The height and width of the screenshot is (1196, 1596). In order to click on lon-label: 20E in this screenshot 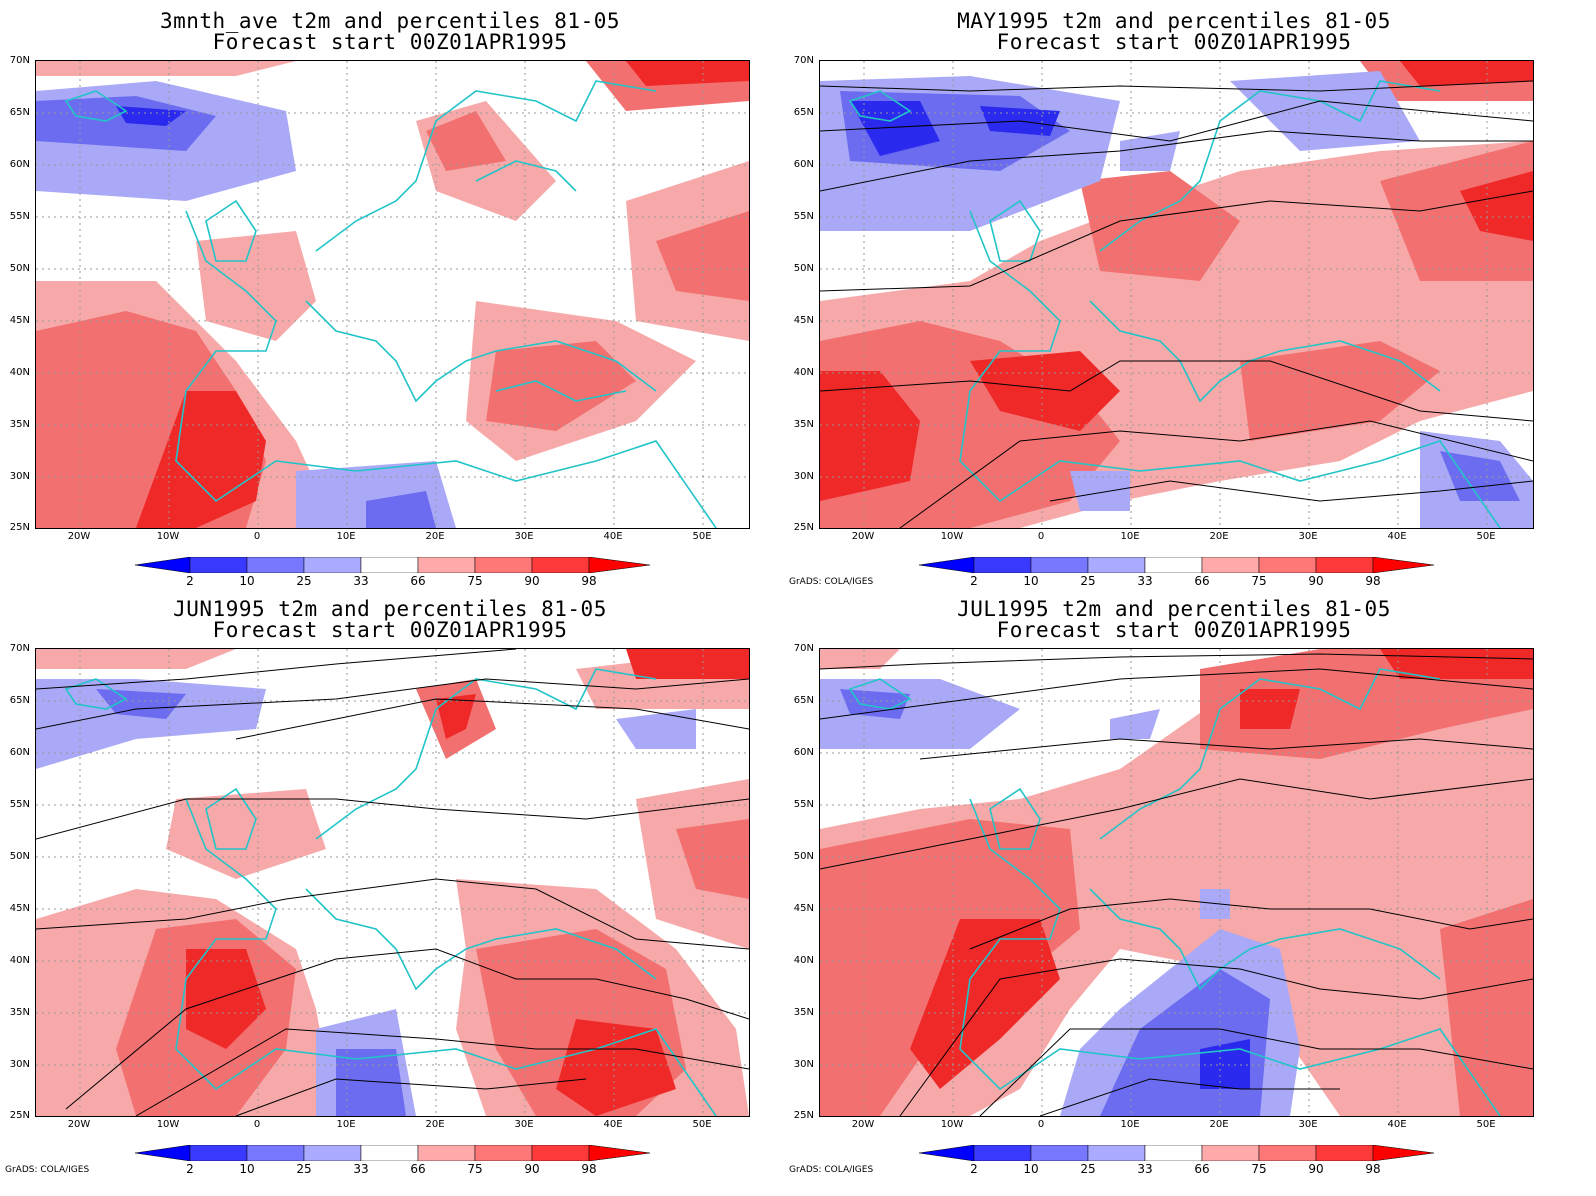, I will do `click(435, 536)`.